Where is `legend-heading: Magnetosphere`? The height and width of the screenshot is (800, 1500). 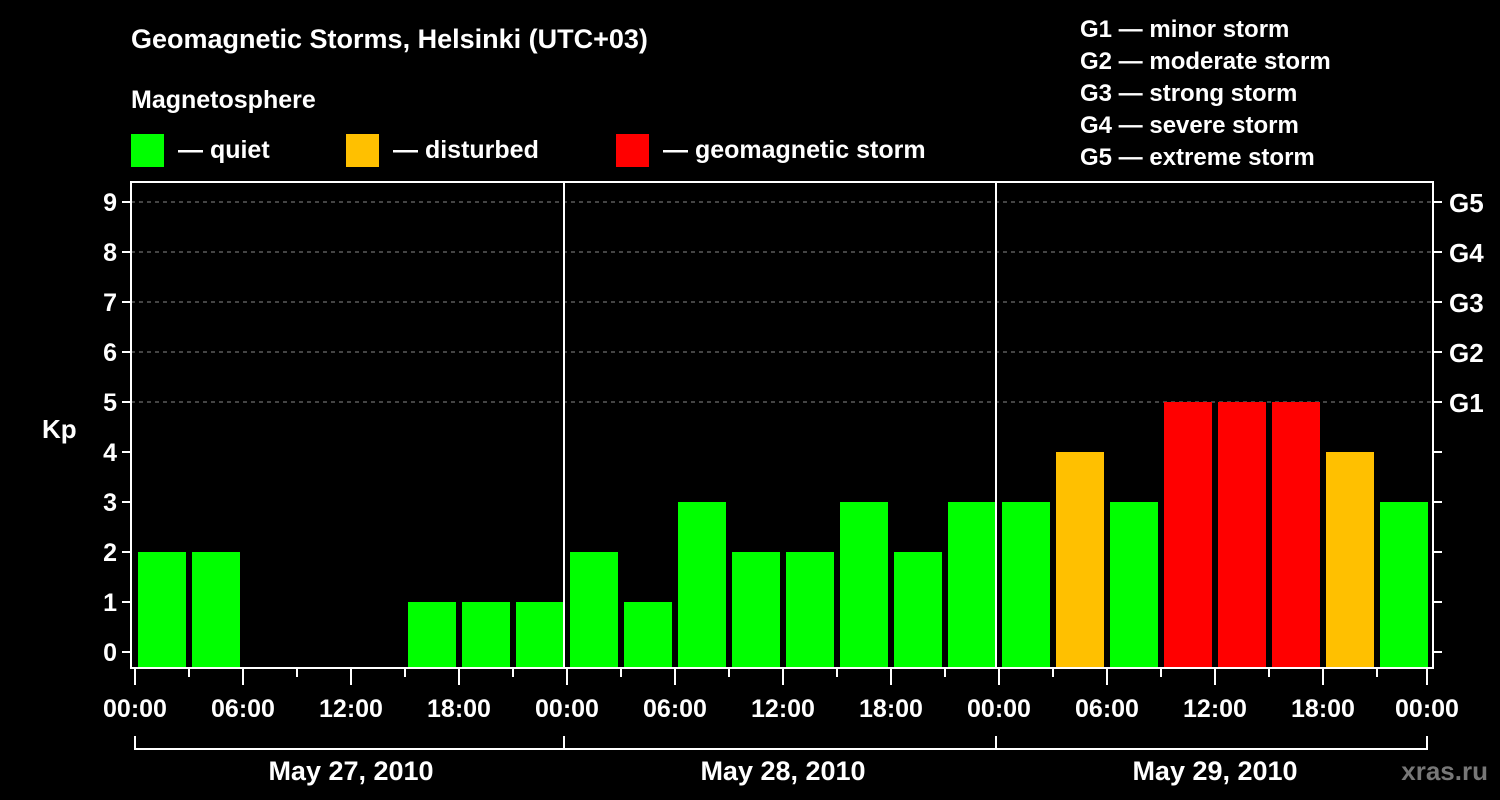
legend-heading: Magnetosphere is located at coordinates (223, 100).